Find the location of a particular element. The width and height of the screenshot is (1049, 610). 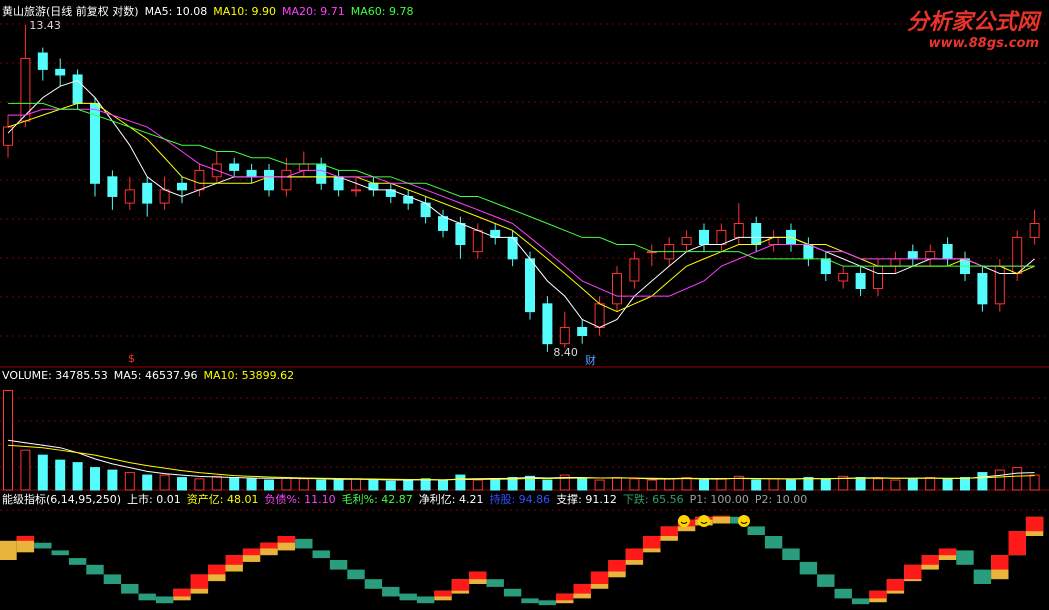

header-item: 上市: 0.01 is located at coordinates (154, 499).